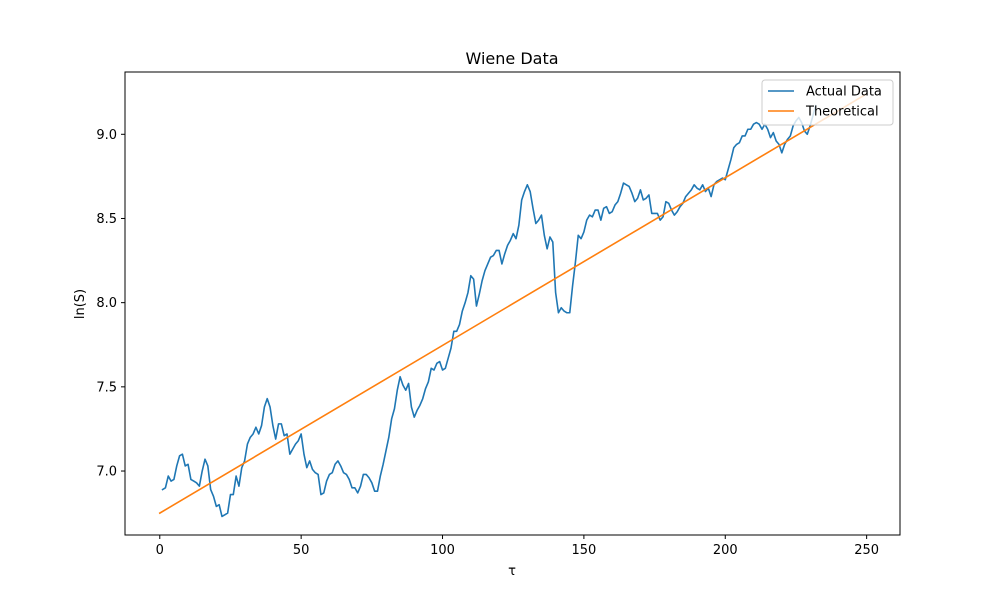  What do you see at coordinates (80, 304) in the screenshot?
I see `y-axis-label: ln(S)` at bounding box center [80, 304].